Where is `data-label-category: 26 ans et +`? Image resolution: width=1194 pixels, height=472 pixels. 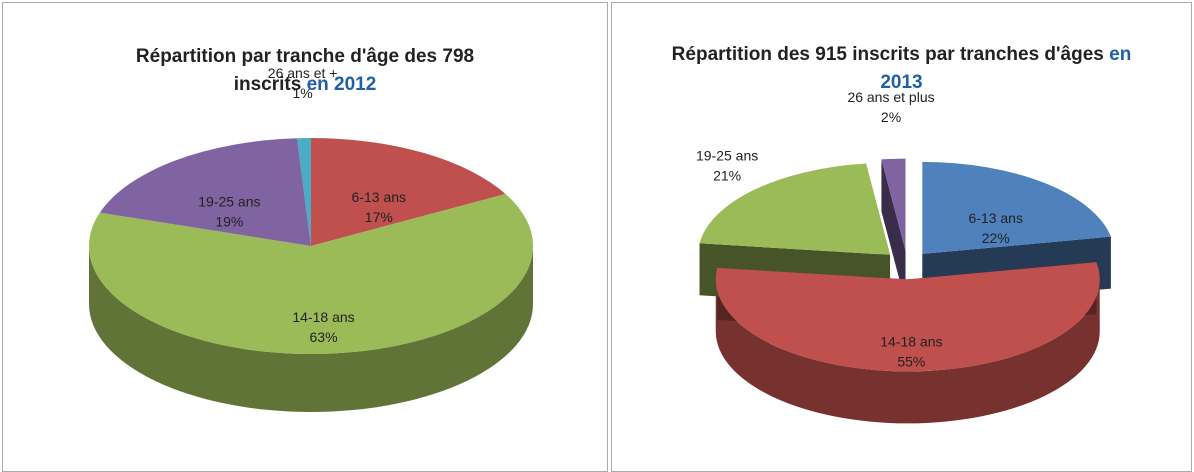
data-label-category: 26 ans et + is located at coordinates (303, 73).